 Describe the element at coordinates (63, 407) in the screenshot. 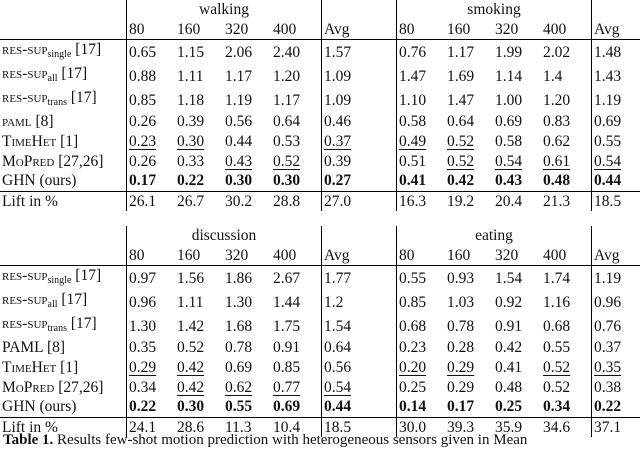

I see `method-name: GHN (ours)` at that location.